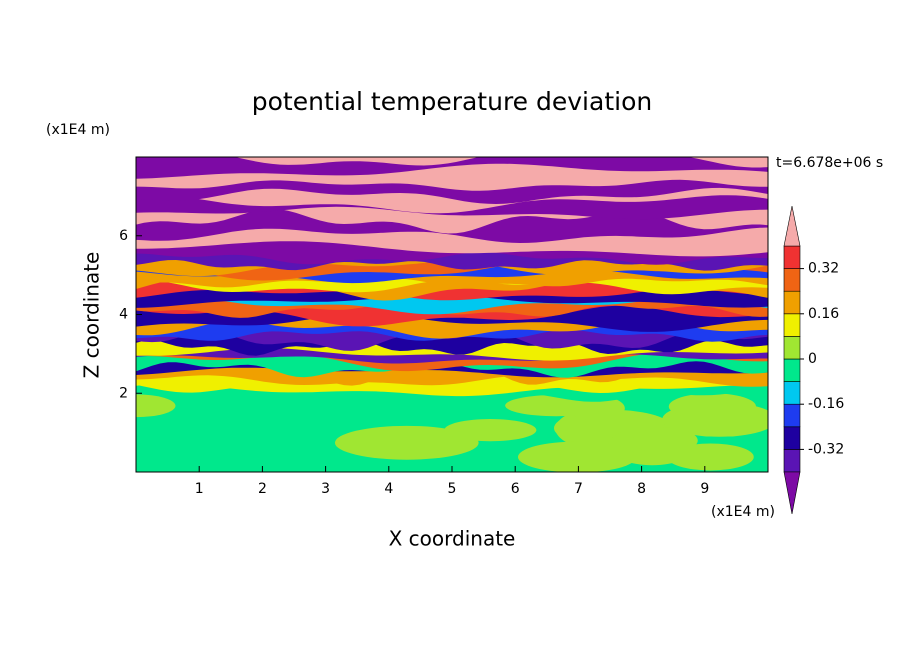  I want to click on chart-title: potential temperature deviation, so click(452, 101).